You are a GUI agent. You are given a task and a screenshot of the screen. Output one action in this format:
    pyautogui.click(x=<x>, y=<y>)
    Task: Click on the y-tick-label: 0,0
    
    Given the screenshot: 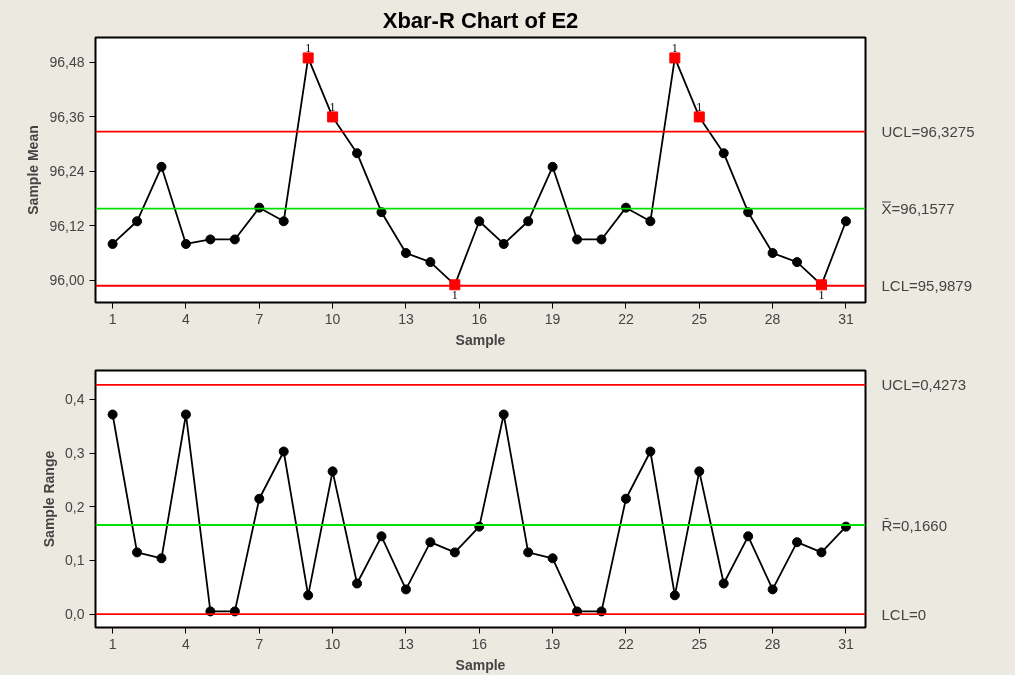 What is the action you would take?
    pyautogui.click(x=75, y=614)
    